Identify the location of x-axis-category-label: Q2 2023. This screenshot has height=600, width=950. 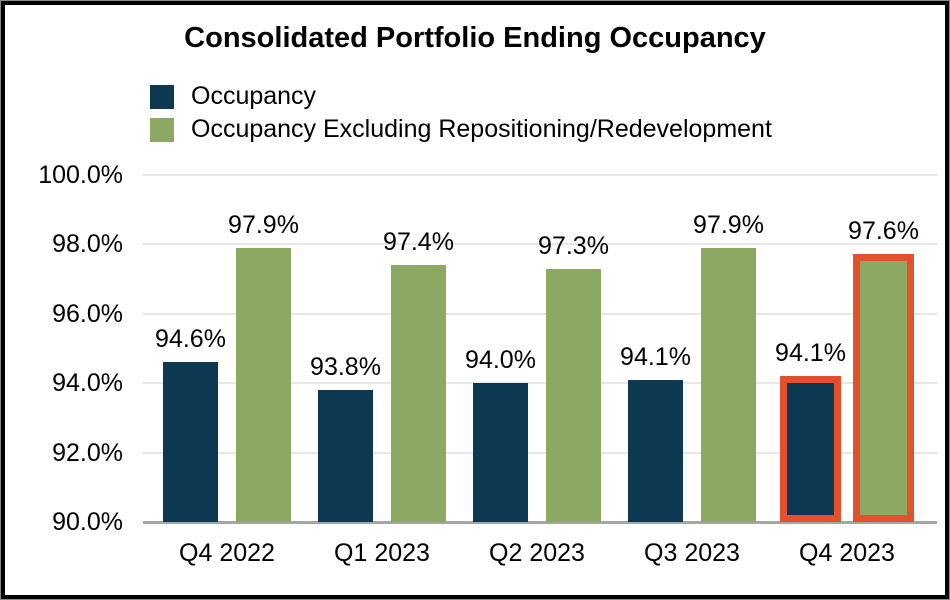
(537, 553).